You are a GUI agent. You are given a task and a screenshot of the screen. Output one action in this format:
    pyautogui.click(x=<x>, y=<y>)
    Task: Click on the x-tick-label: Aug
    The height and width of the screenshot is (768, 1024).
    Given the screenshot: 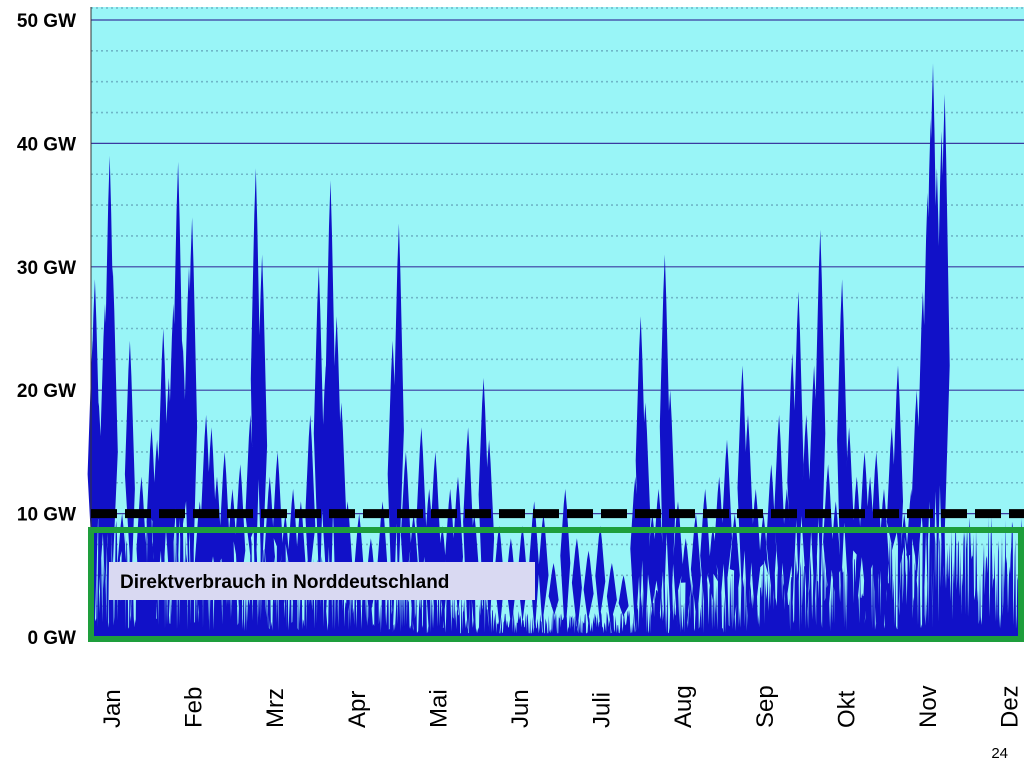 What is the action you would take?
    pyautogui.click(x=683, y=706)
    